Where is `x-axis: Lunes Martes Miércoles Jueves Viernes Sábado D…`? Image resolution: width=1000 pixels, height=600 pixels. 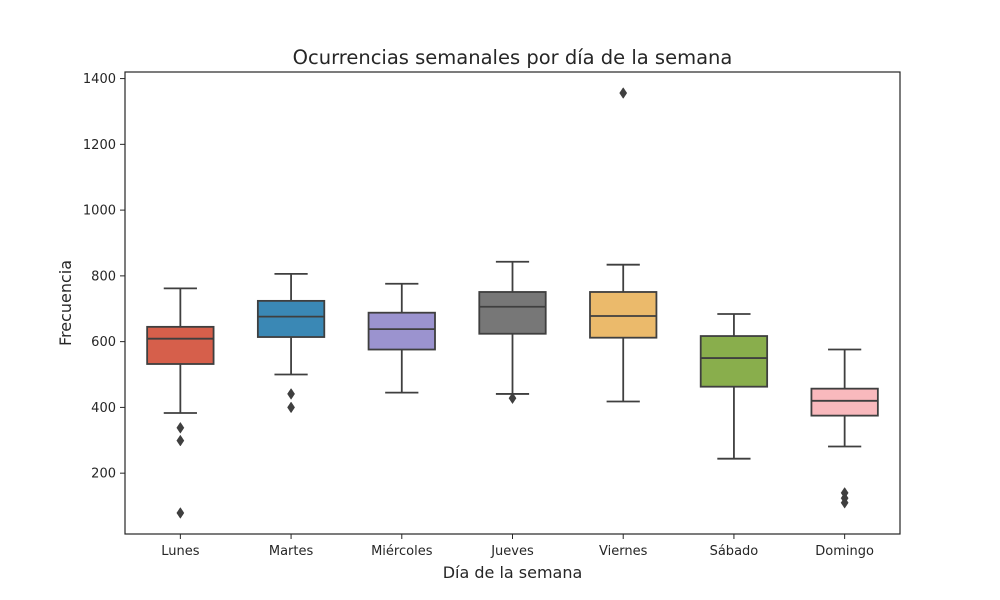
x-axis: Lunes Martes Miércoles Jueves Viernes Sábado D… is located at coordinates (517, 546).